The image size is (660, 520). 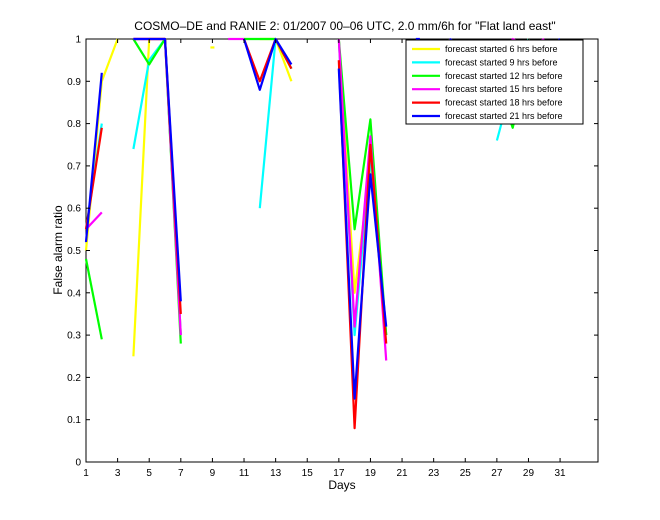 I want to click on y-tick-label: 1, so click(x=78, y=40).